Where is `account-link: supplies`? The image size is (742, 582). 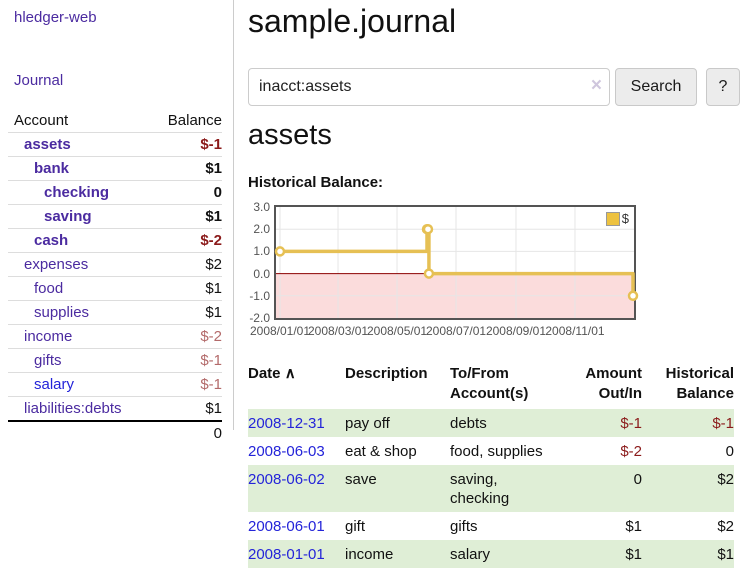 account-link: supplies is located at coordinates (62, 312).